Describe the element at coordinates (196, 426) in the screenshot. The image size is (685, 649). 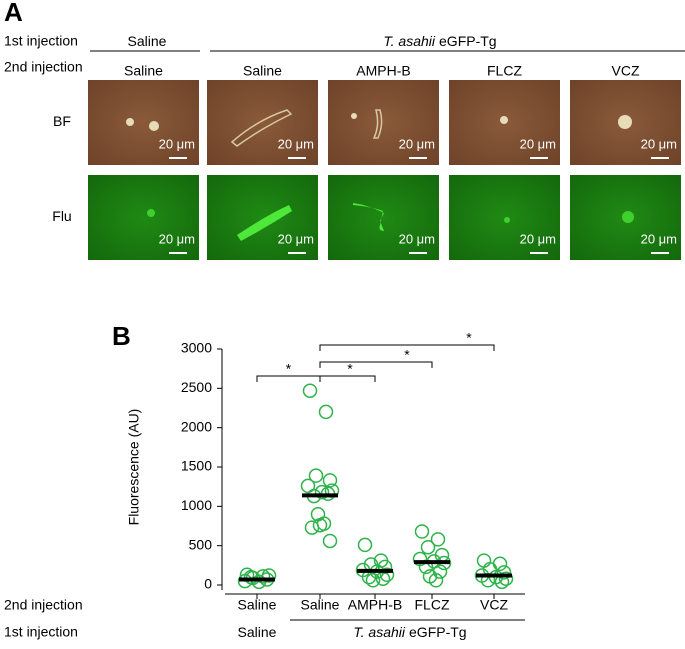
I see `y-tick-label: 2000` at that location.